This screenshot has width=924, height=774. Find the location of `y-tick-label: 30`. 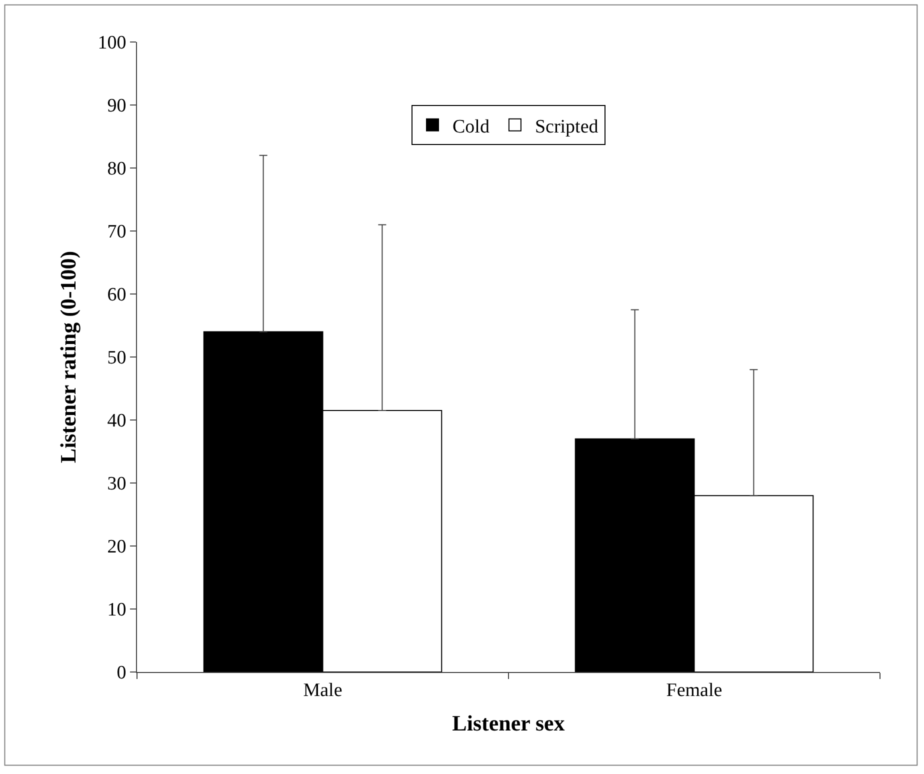

y-tick-label: 30 is located at coordinates (116, 484).